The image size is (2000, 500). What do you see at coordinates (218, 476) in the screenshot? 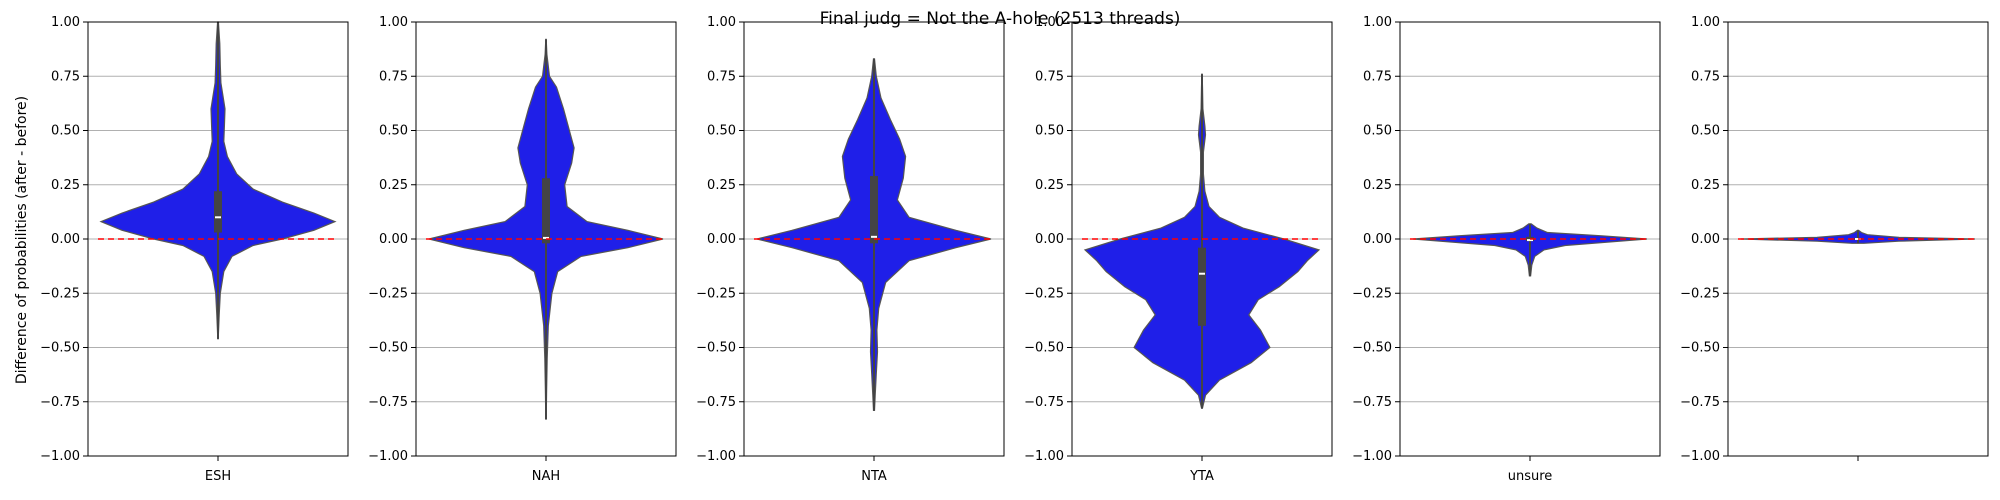
I see `x-category-label: ESH` at bounding box center [218, 476].